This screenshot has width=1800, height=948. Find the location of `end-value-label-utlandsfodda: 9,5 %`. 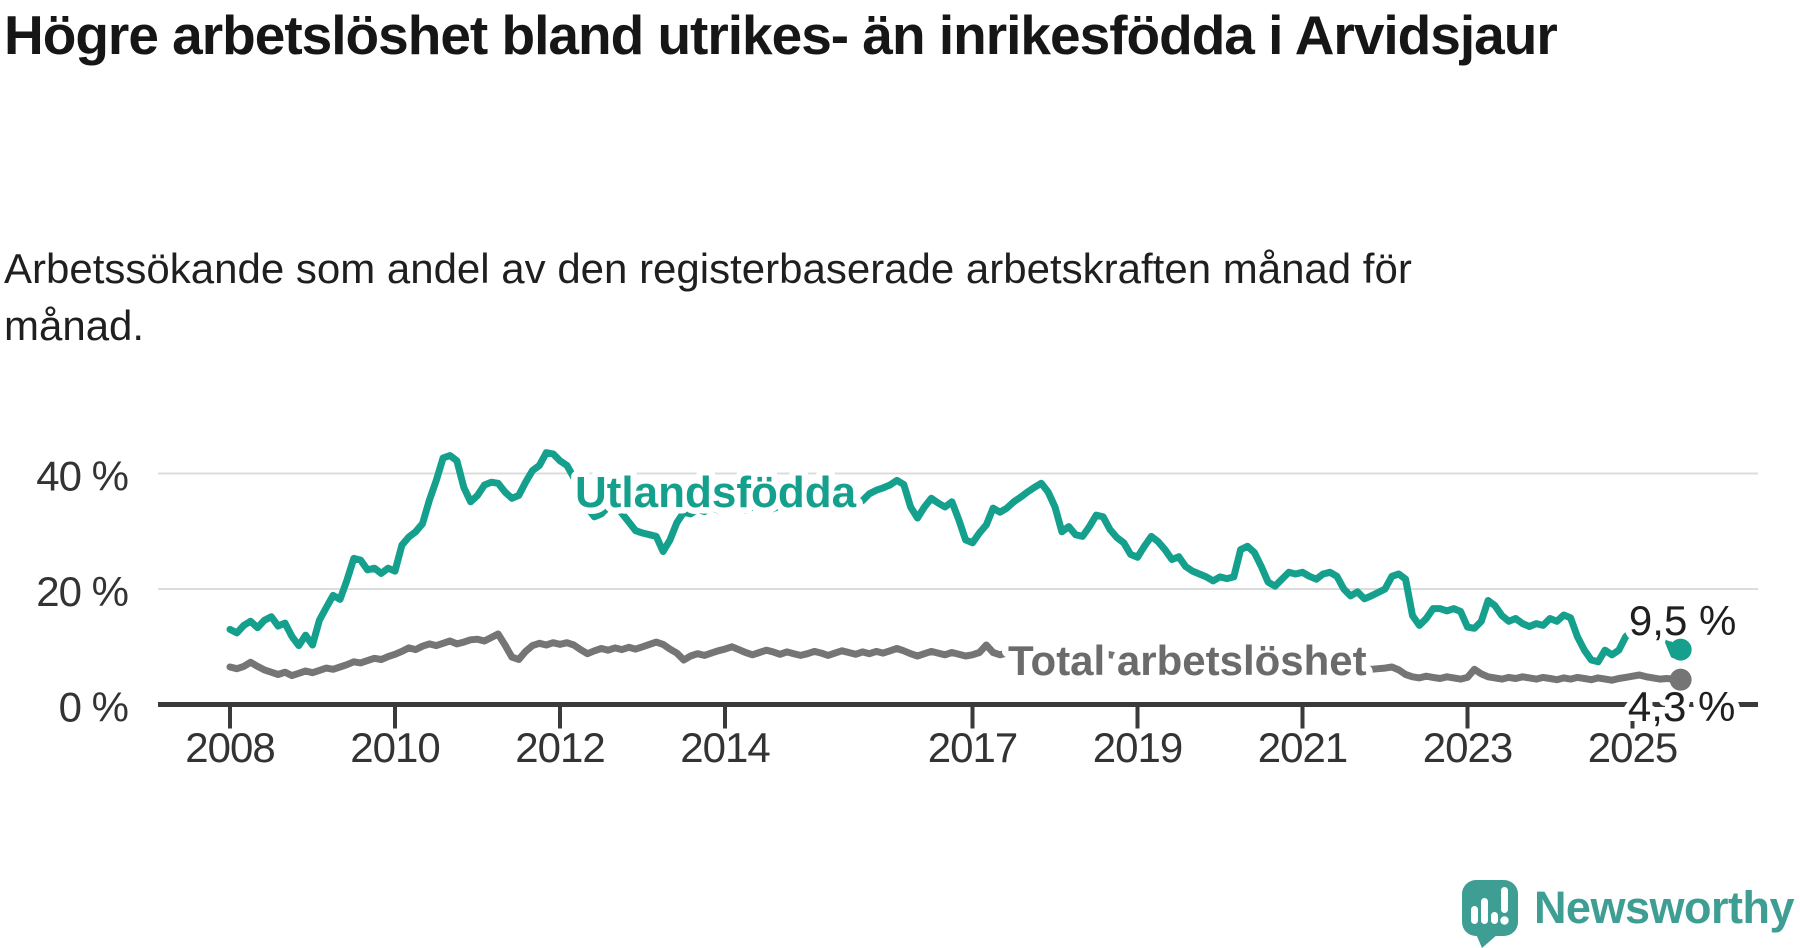

end-value-label-utlandsfodda: 9,5 % is located at coordinates (1682, 620).